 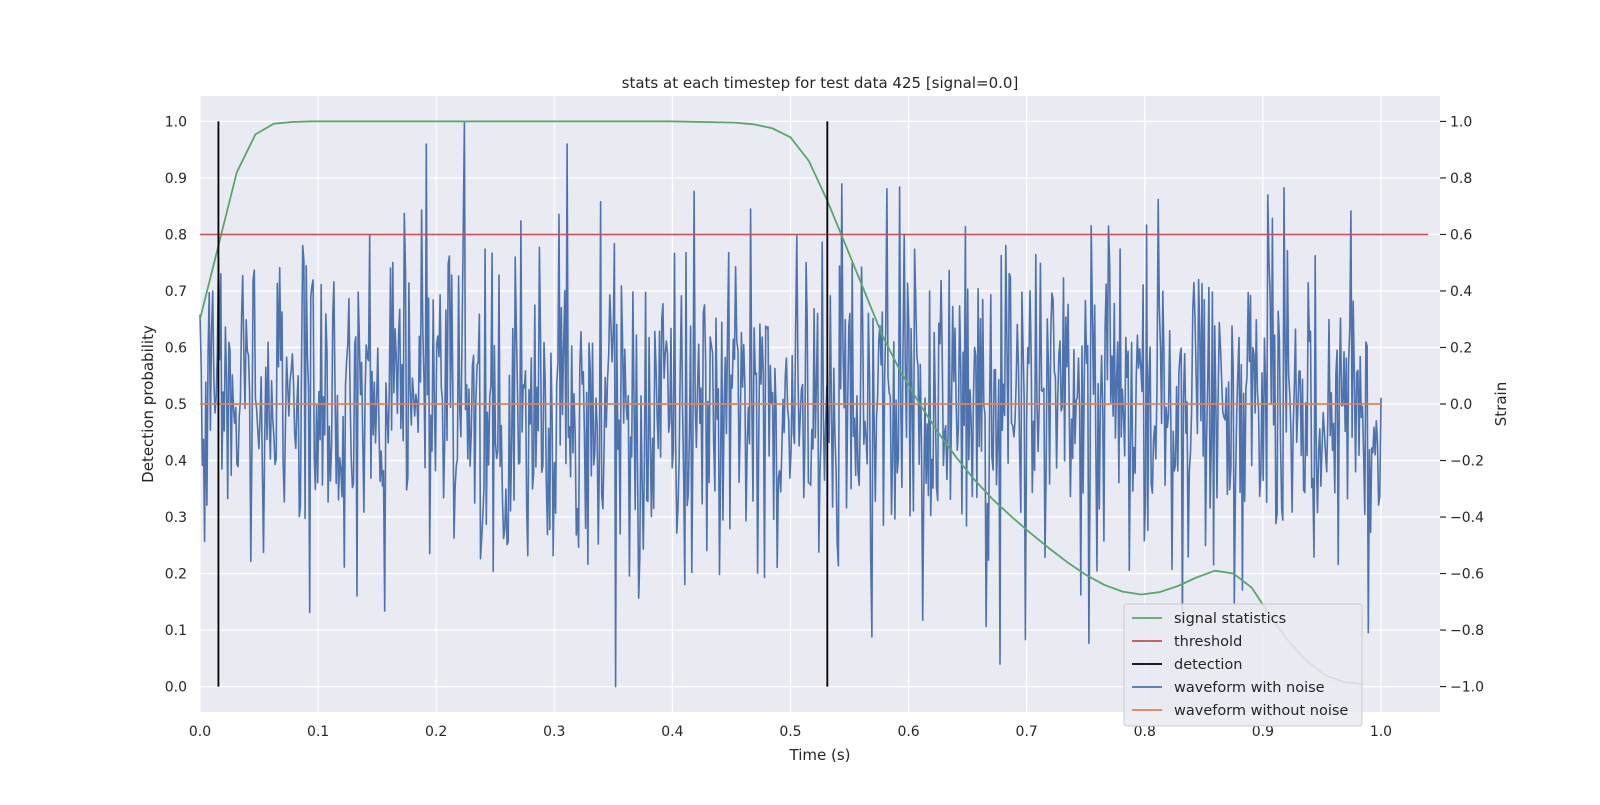 What do you see at coordinates (1461, 179) in the screenshot?
I see `y-tick-label-right: 0.8` at bounding box center [1461, 179].